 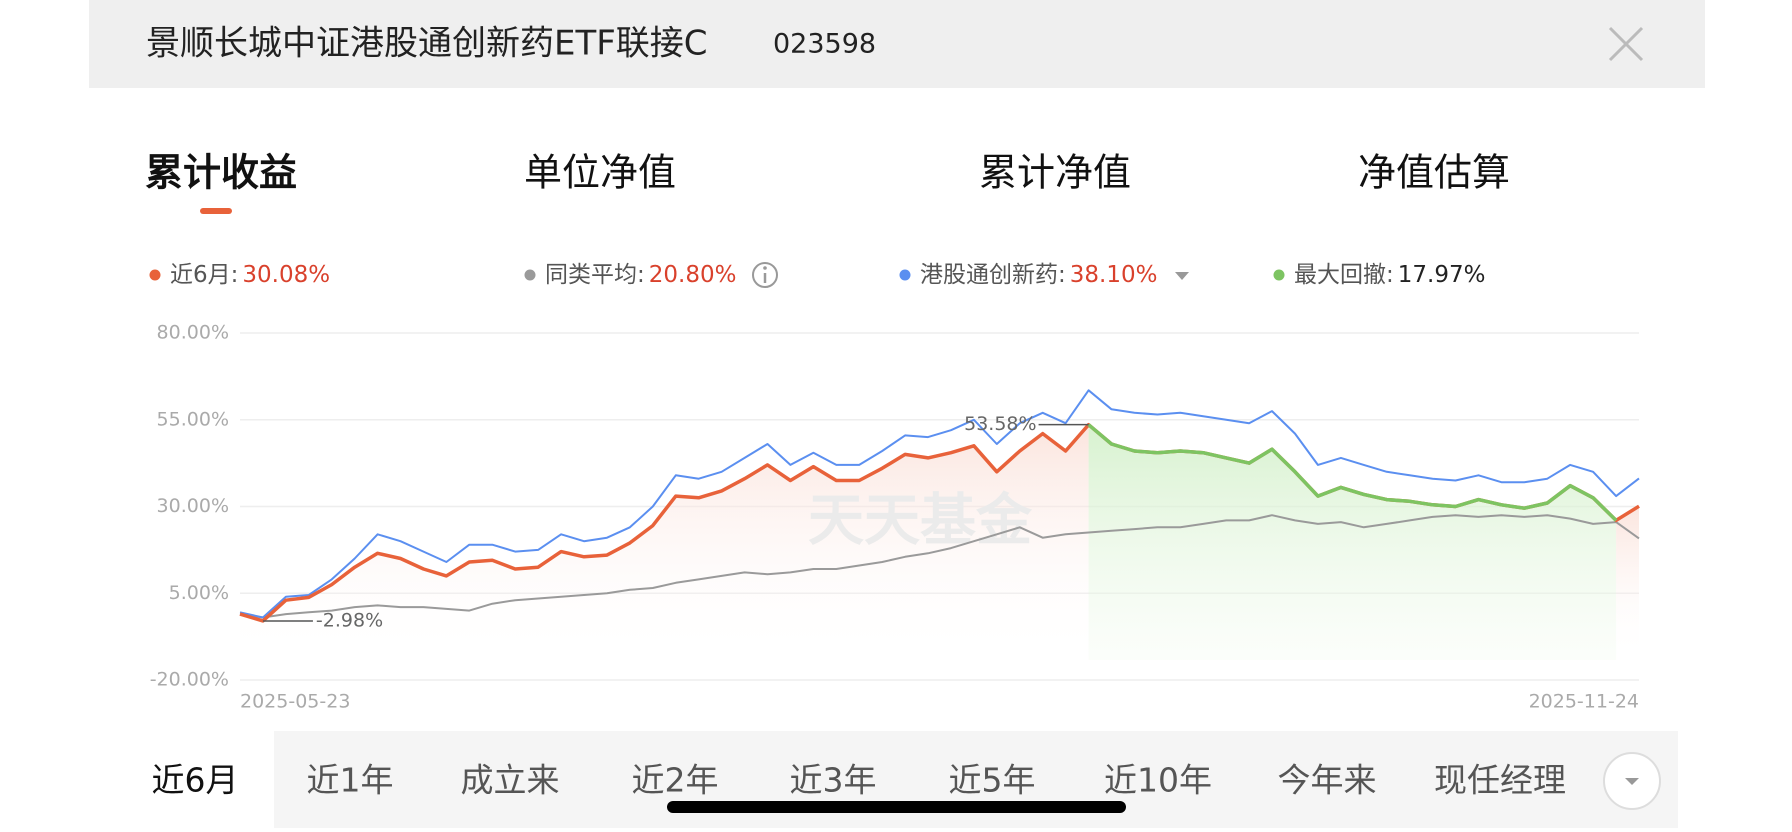 I want to click on period-option: 现任经理, so click(x=1500, y=780).